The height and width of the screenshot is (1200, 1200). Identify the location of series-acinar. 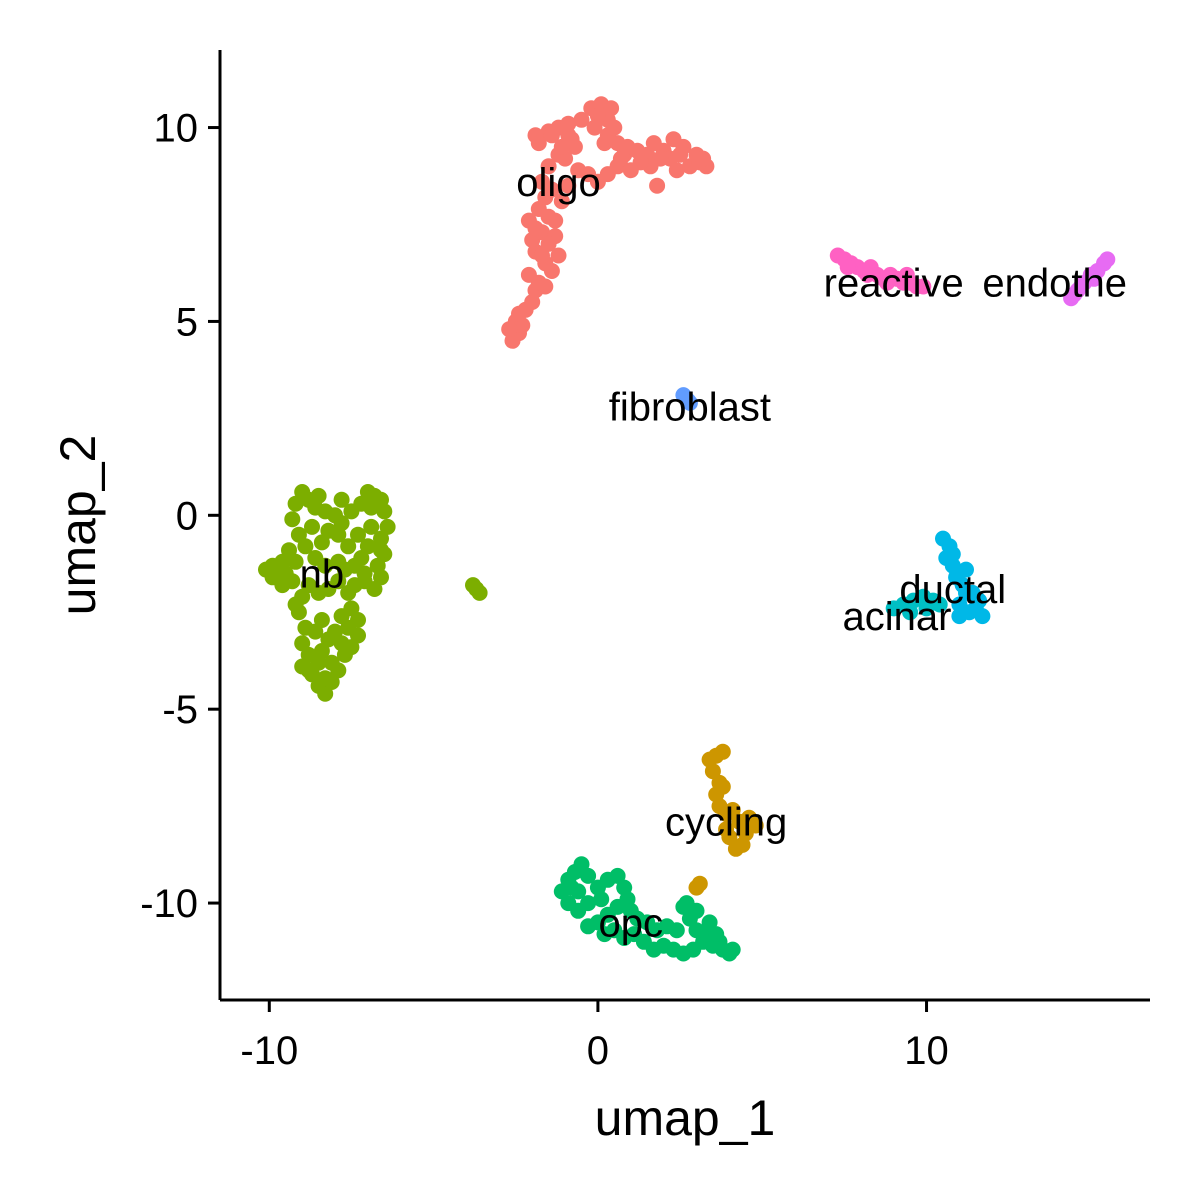
(916, 604).